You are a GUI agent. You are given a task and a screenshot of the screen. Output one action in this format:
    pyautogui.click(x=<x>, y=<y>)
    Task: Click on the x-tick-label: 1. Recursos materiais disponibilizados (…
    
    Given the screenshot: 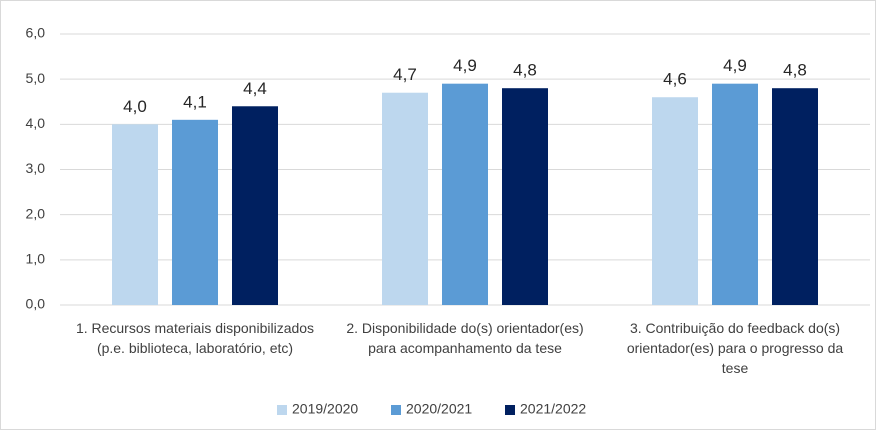 What is the action you would take?
    pyautogui.click(x=195, y=338)
    